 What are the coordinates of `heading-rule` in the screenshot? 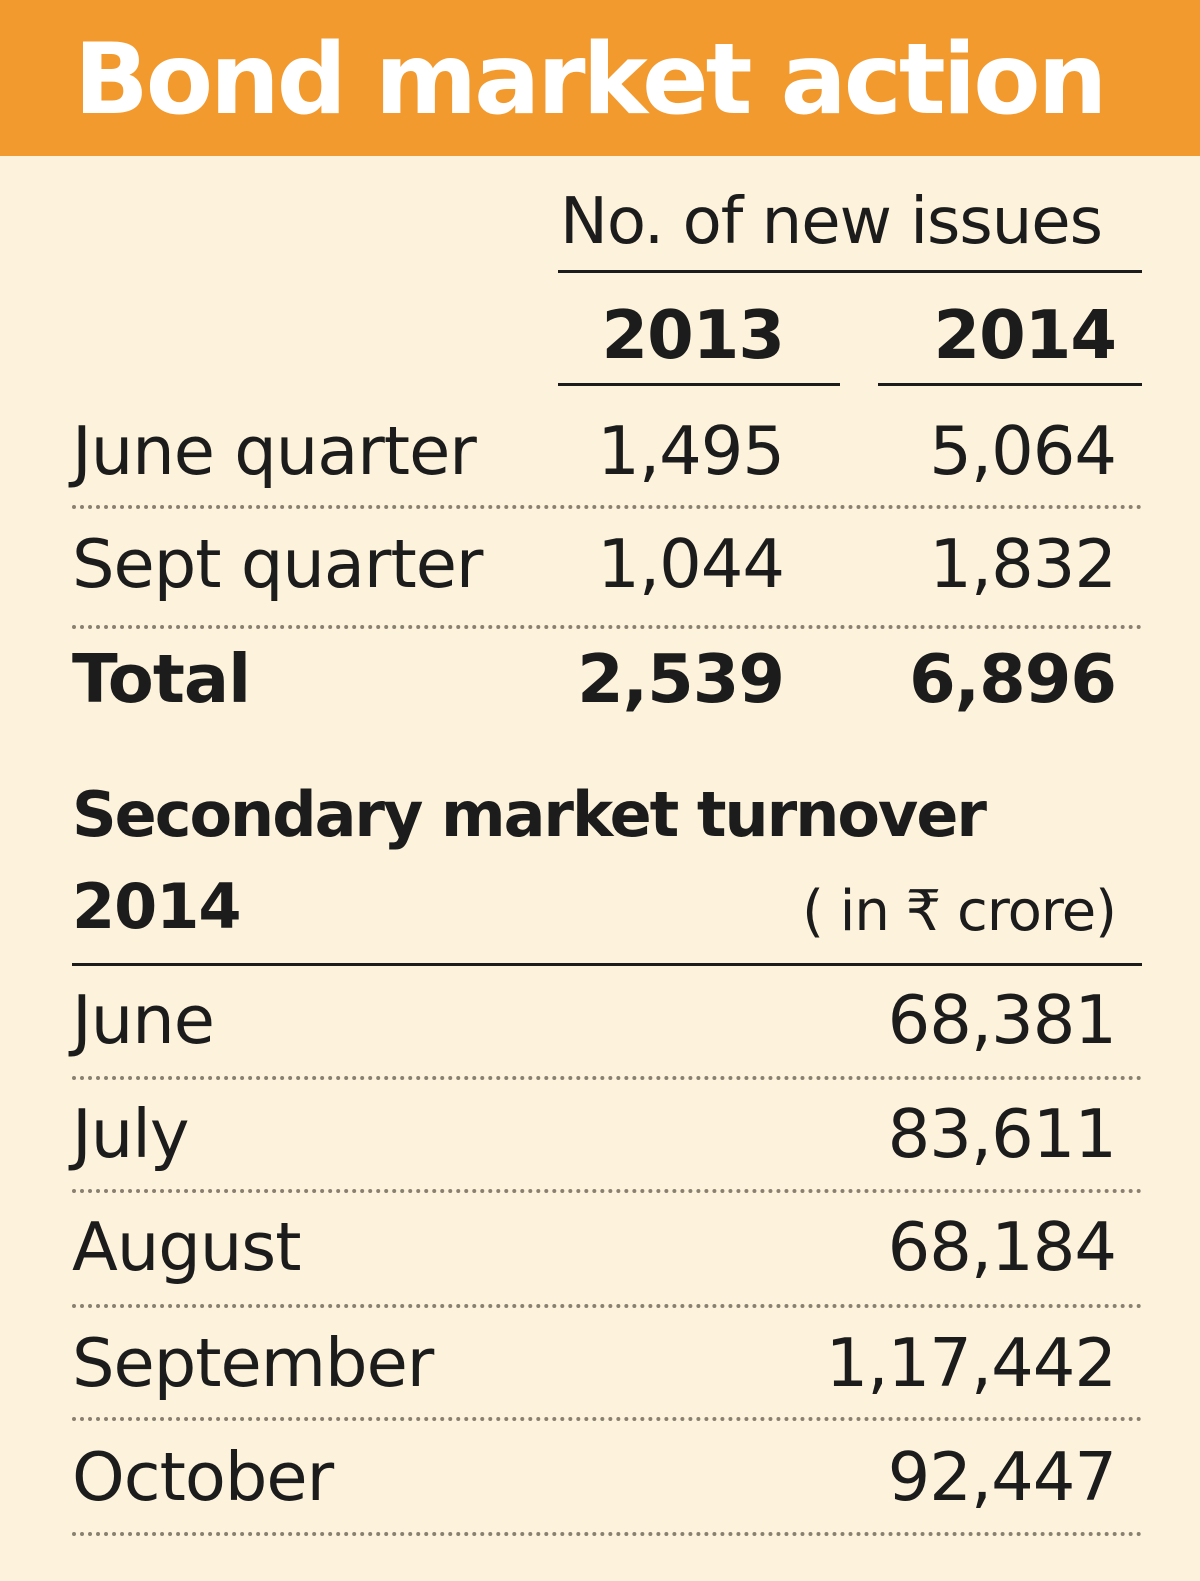 It's located at (850, 271).